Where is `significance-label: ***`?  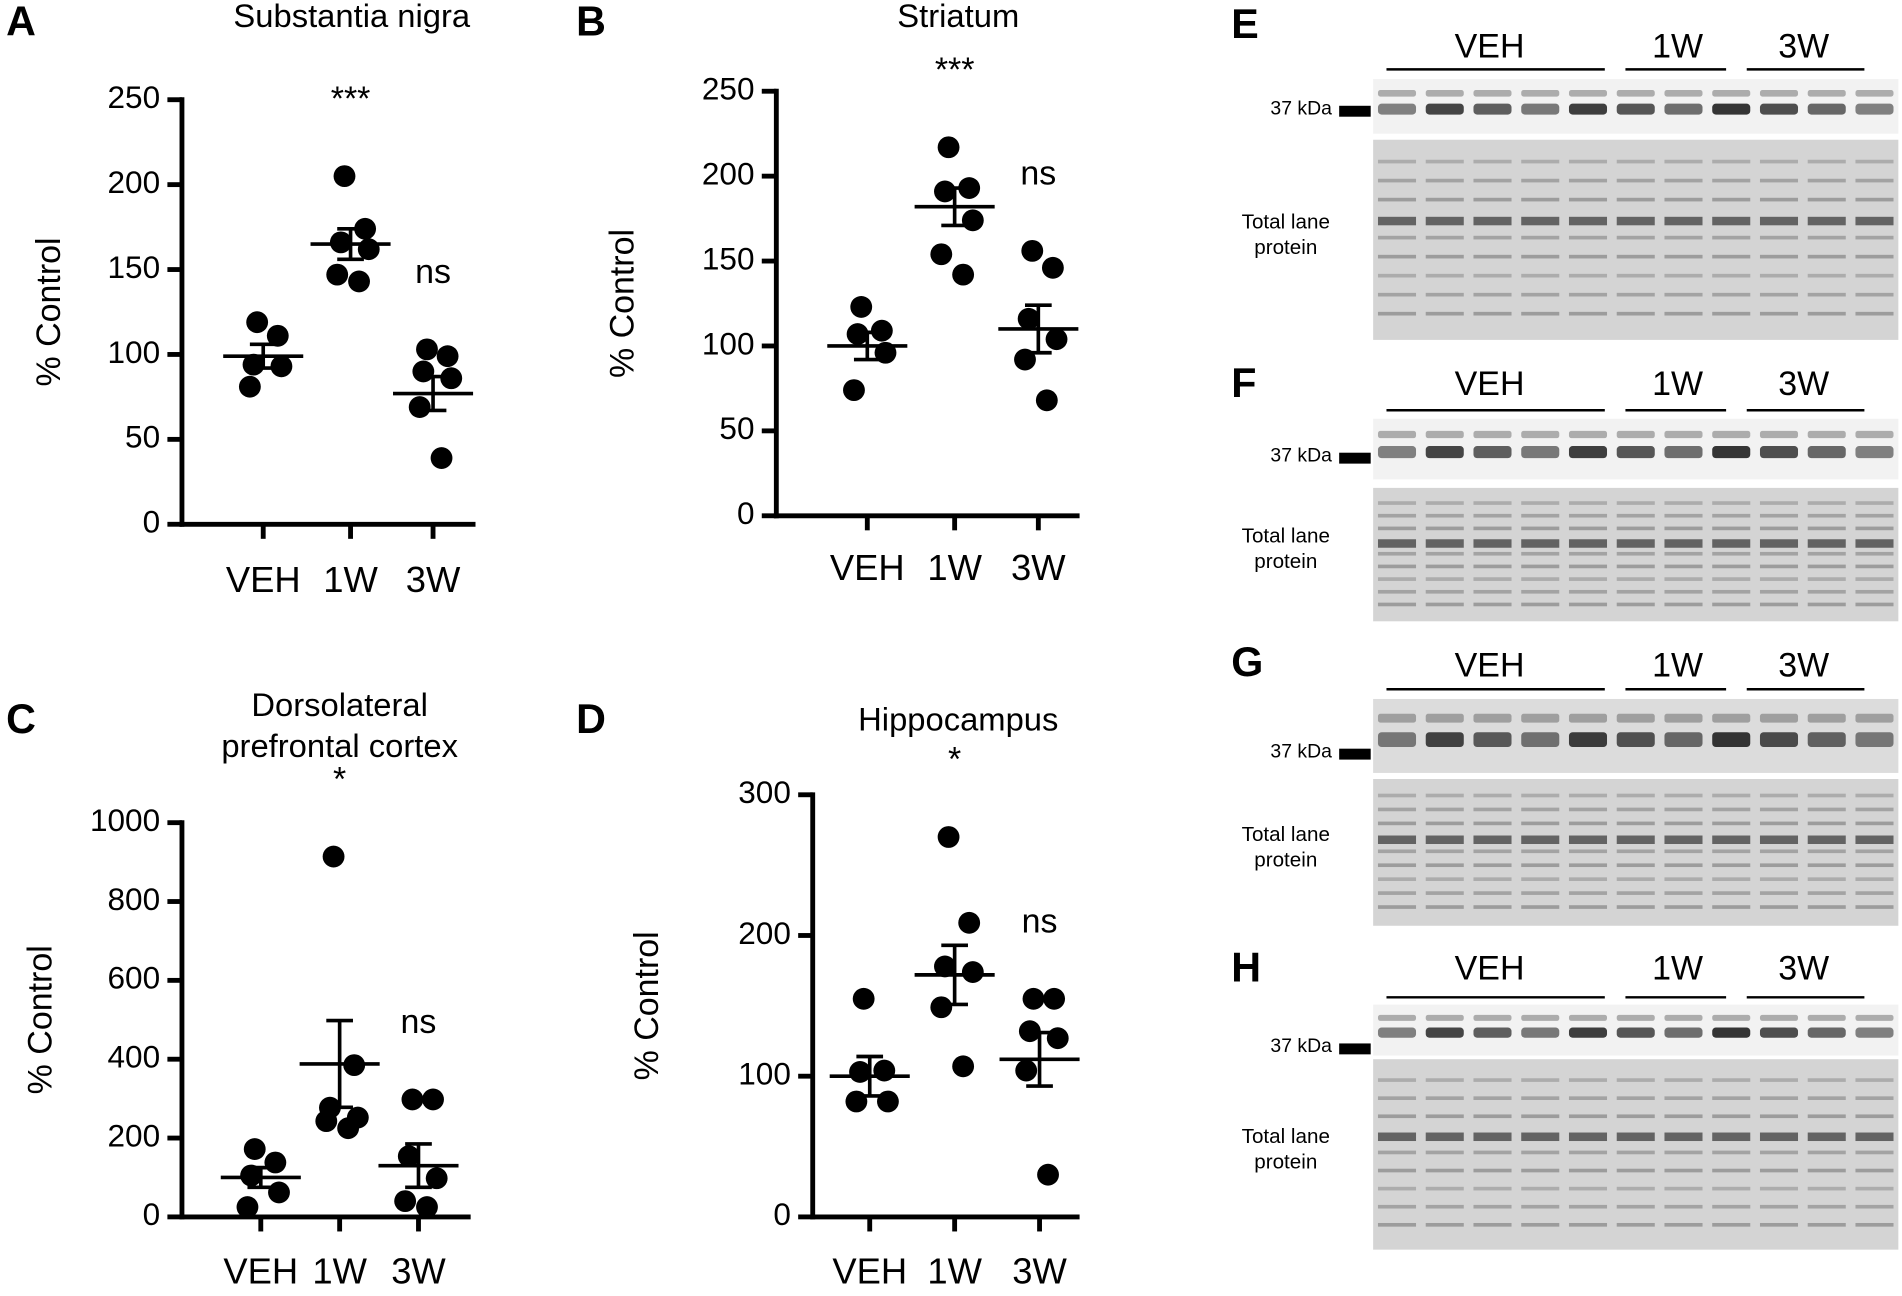 significance-label: *** is located at coordinates (955, 70).